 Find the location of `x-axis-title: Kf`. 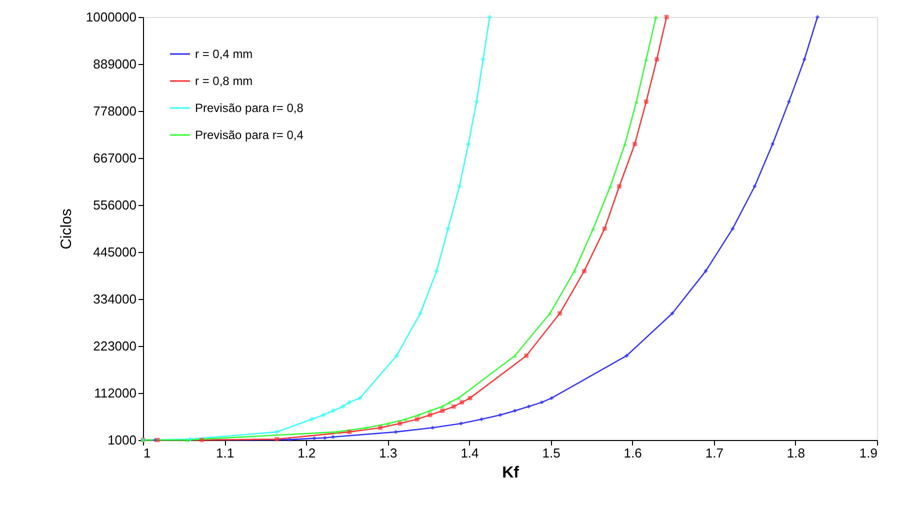

x-axis-title: Kf is located at coordinates (511, 473).